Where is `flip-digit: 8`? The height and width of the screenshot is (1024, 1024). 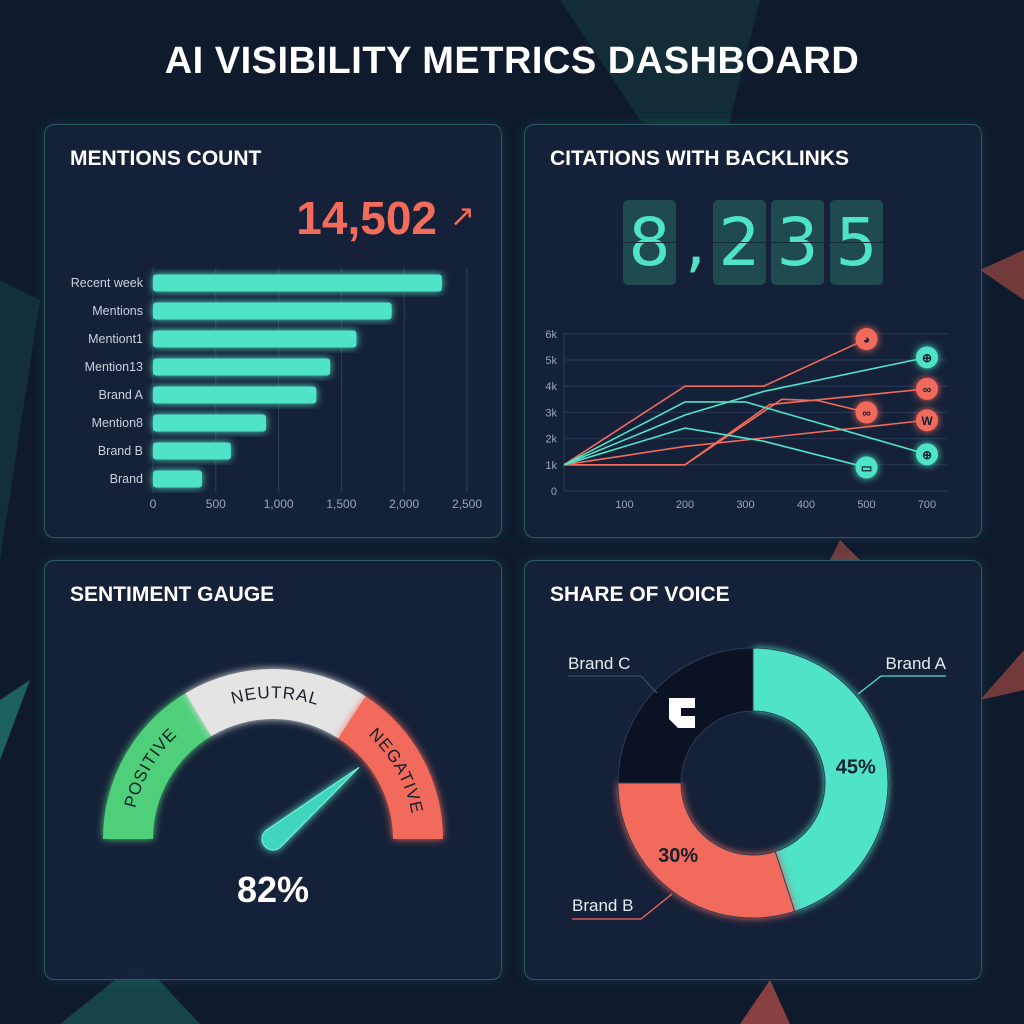
flip-digit: 8 is located at coordinates (649, 242).